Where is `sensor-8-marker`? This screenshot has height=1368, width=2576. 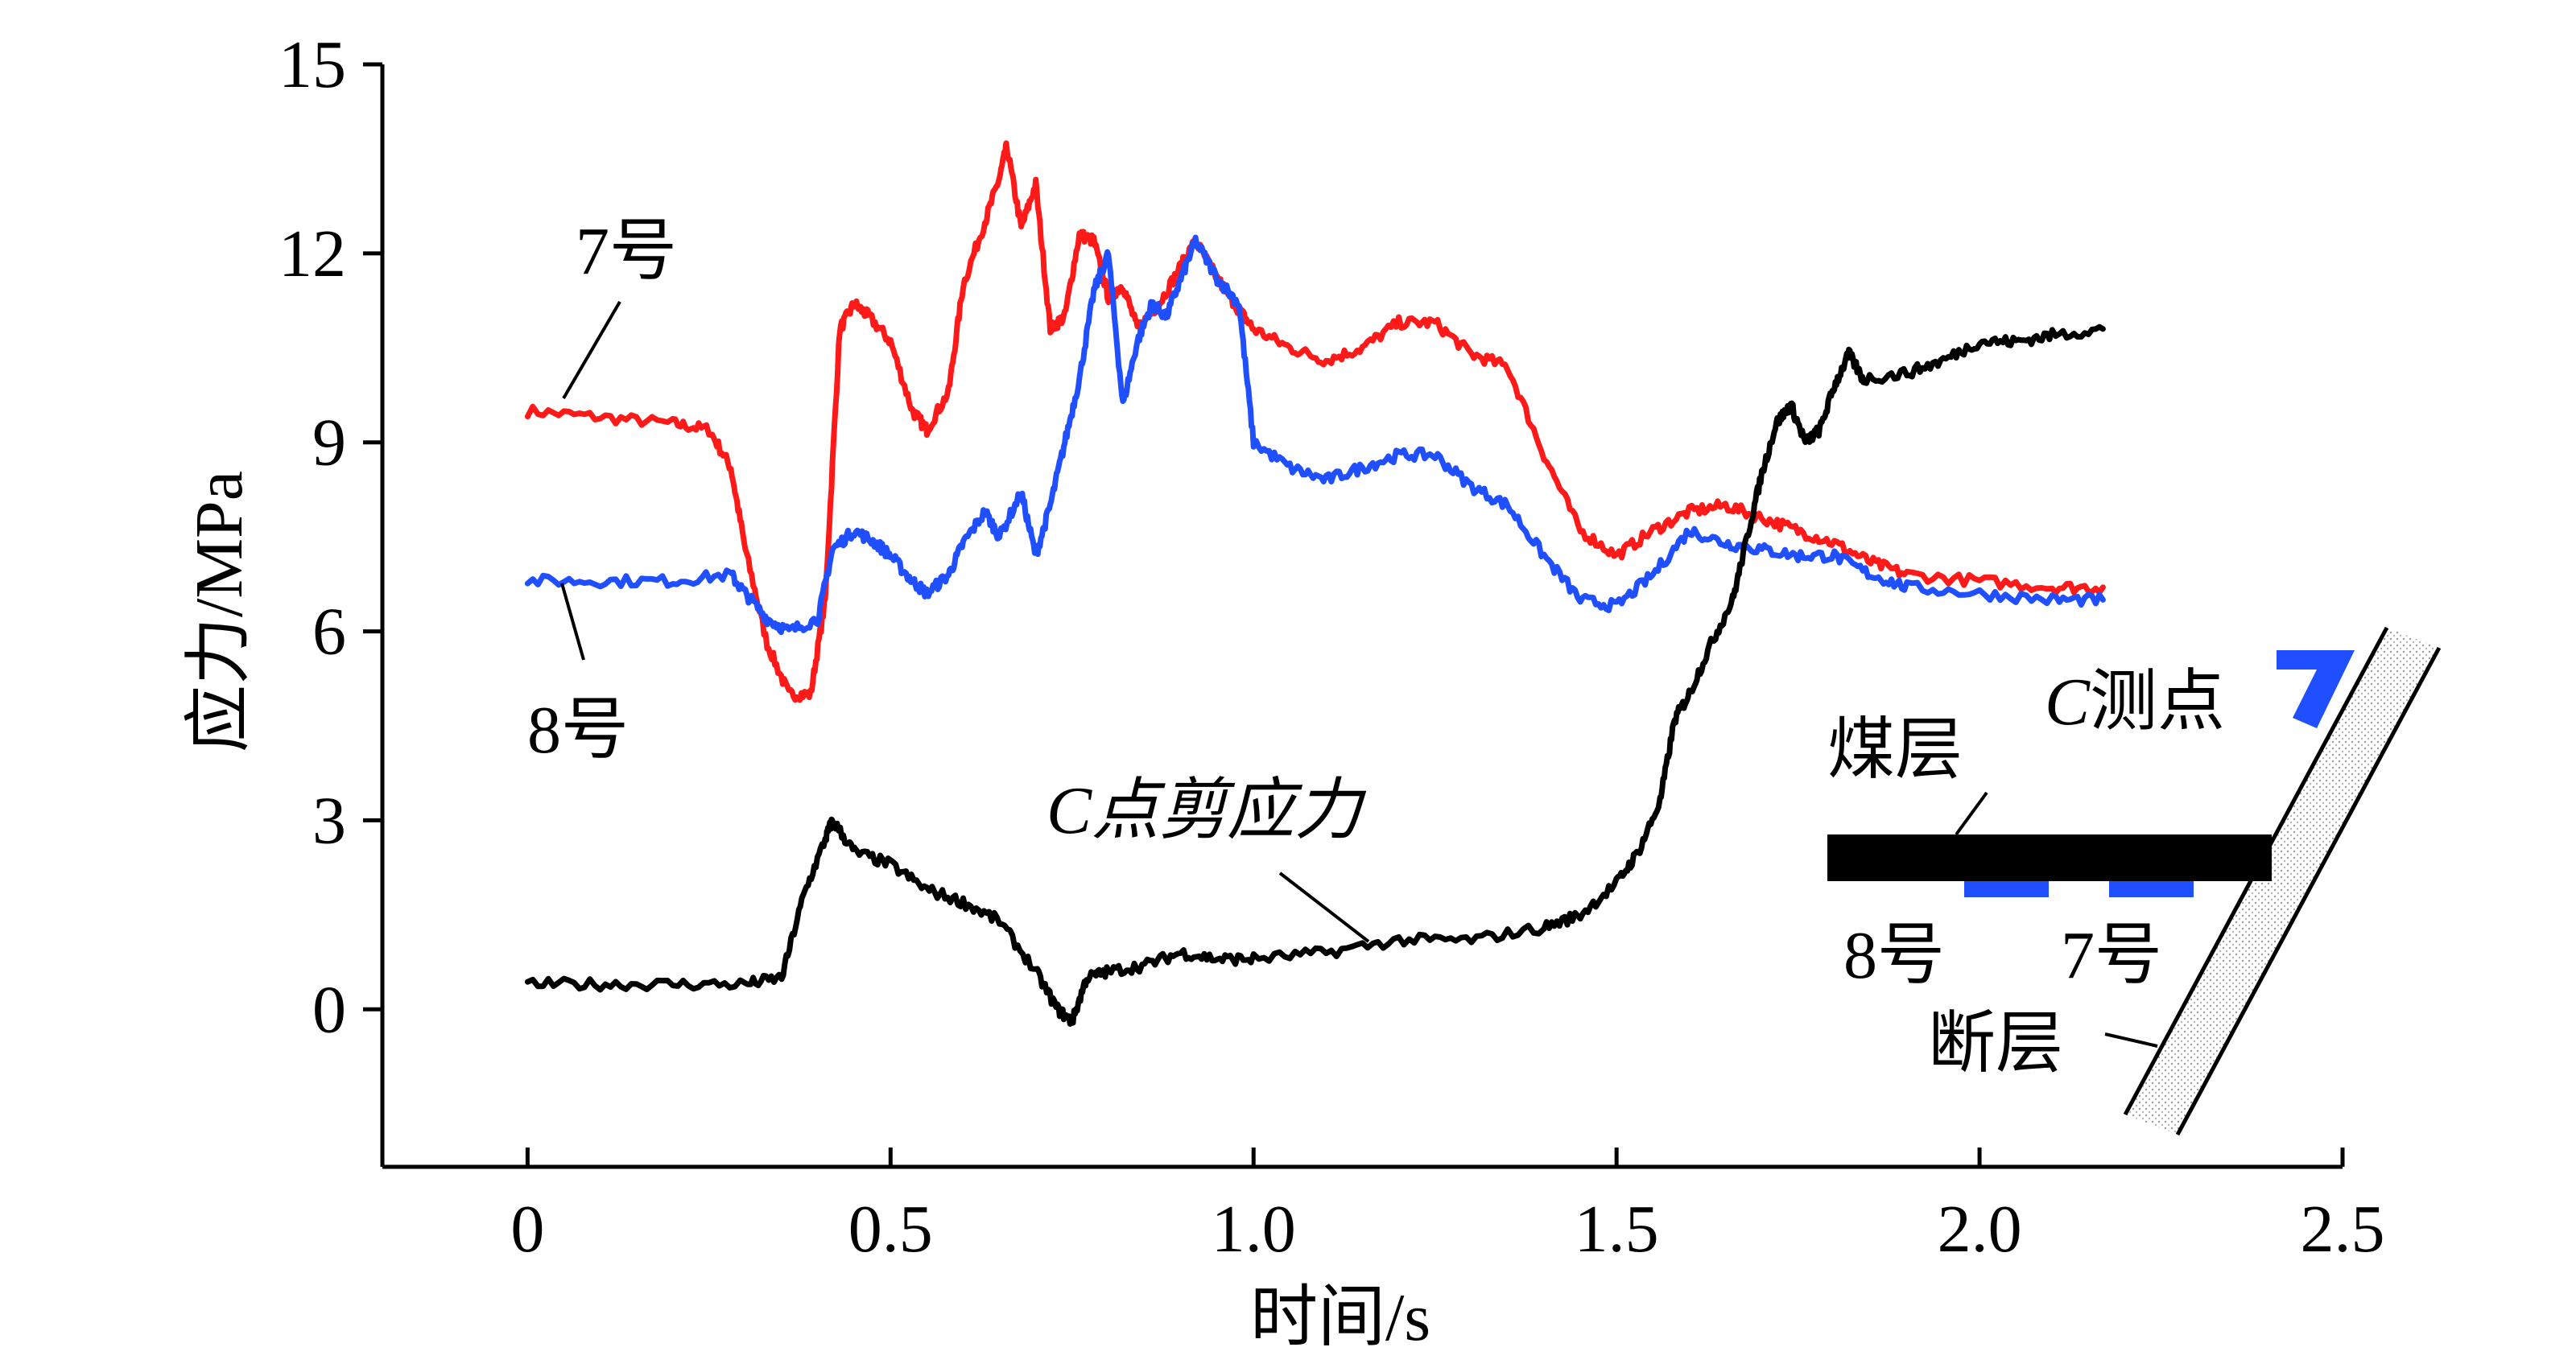
sensor-8-marker is located at coordinates (2006, 889).